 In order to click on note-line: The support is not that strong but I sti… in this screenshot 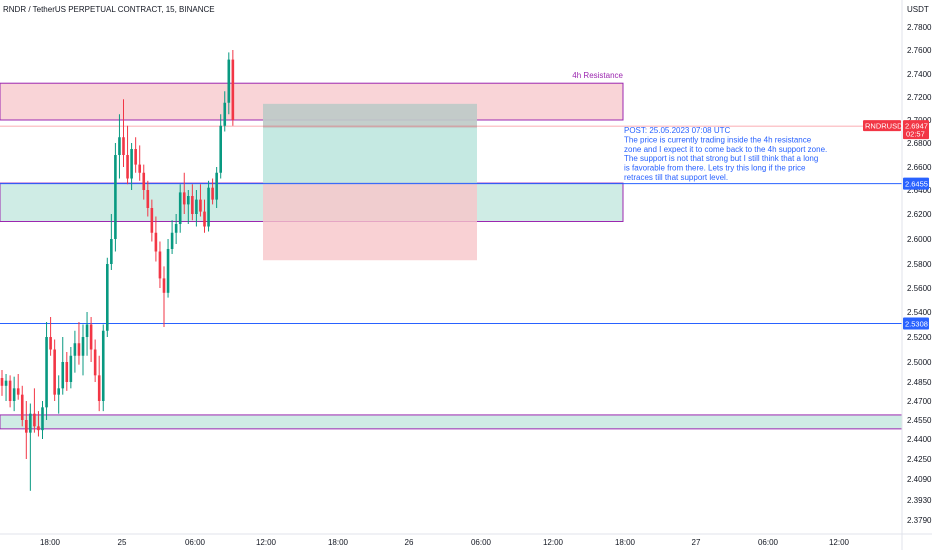, I will do `click(721, 158)`.